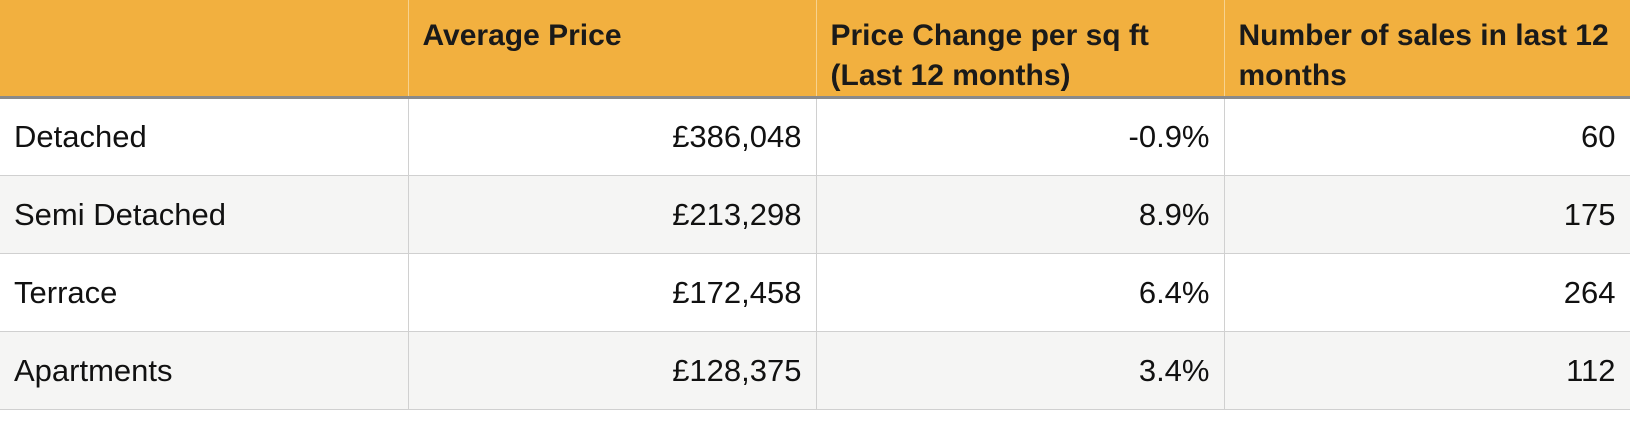 The height and width of the screenshot is (428, 1630). Describe the element at coordinates (612, 370) in the screenshot. I see `cell-value: £128,375` at that location.